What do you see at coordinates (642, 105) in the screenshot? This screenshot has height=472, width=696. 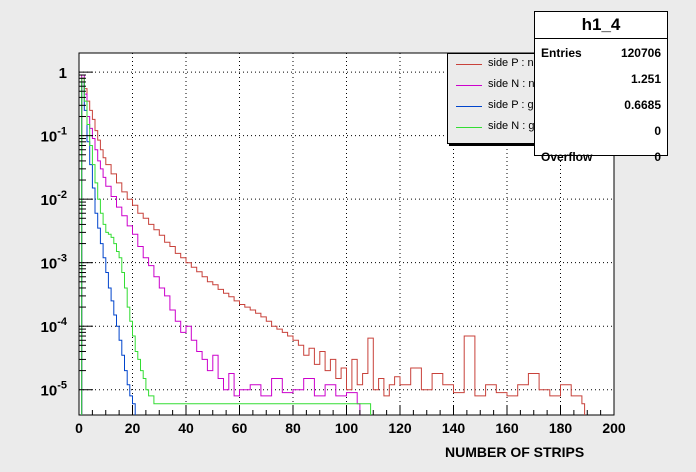 I see `stats-value: 0.6685` at bounding box center [642, 105].